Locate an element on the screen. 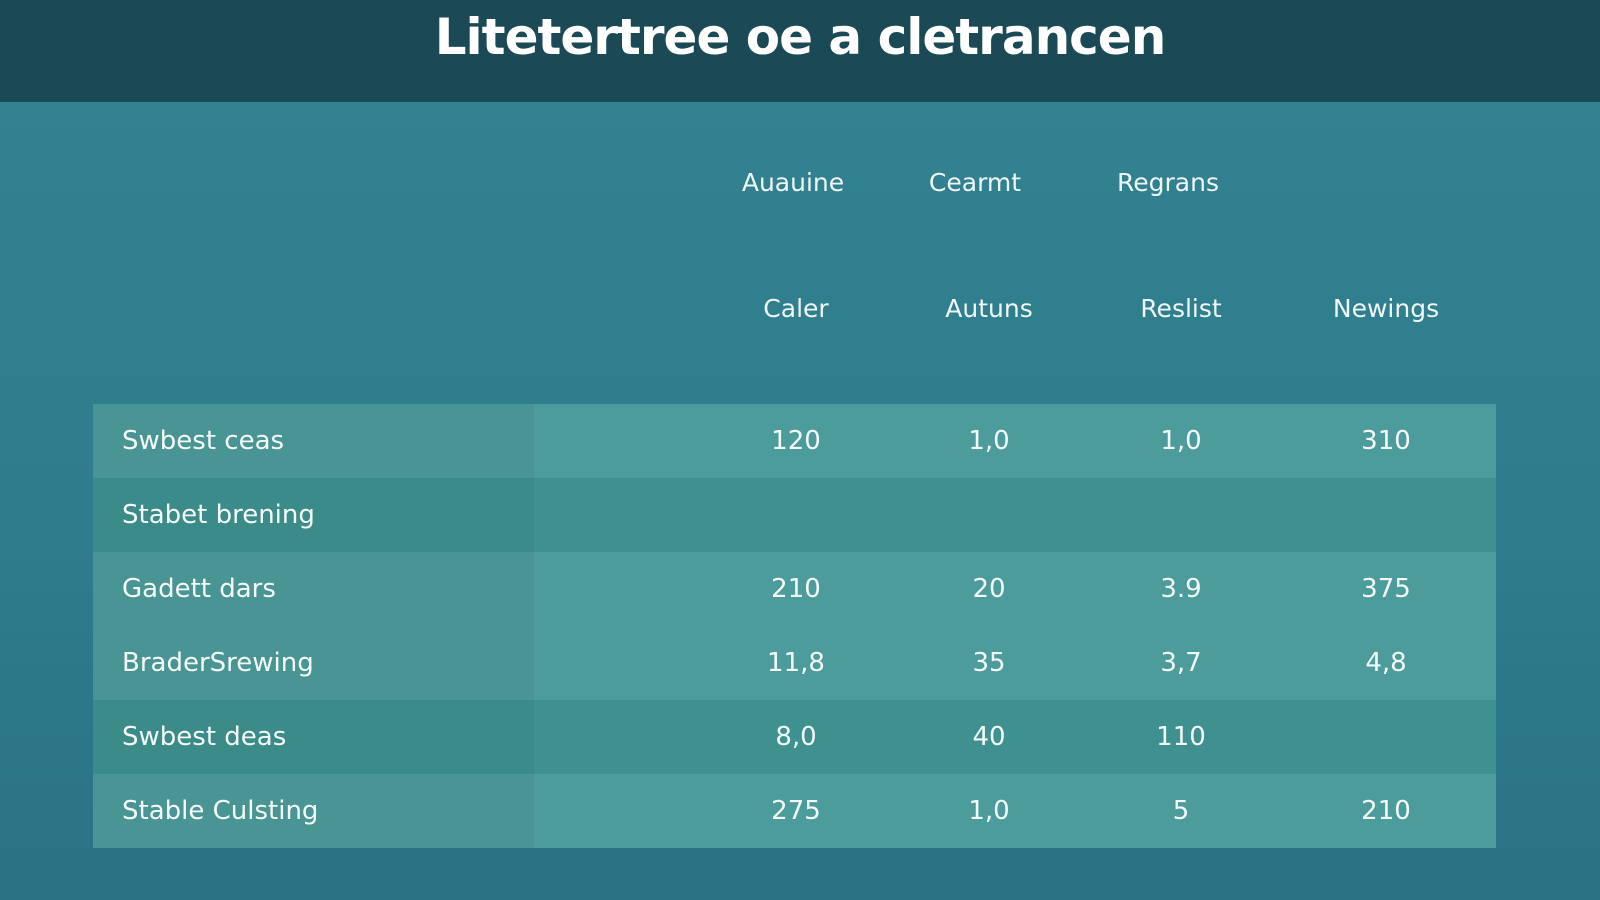 Image resolution: width=1600 pixels, height=900 pixels. column-header: Newings is located at coordinates (1386, 308).